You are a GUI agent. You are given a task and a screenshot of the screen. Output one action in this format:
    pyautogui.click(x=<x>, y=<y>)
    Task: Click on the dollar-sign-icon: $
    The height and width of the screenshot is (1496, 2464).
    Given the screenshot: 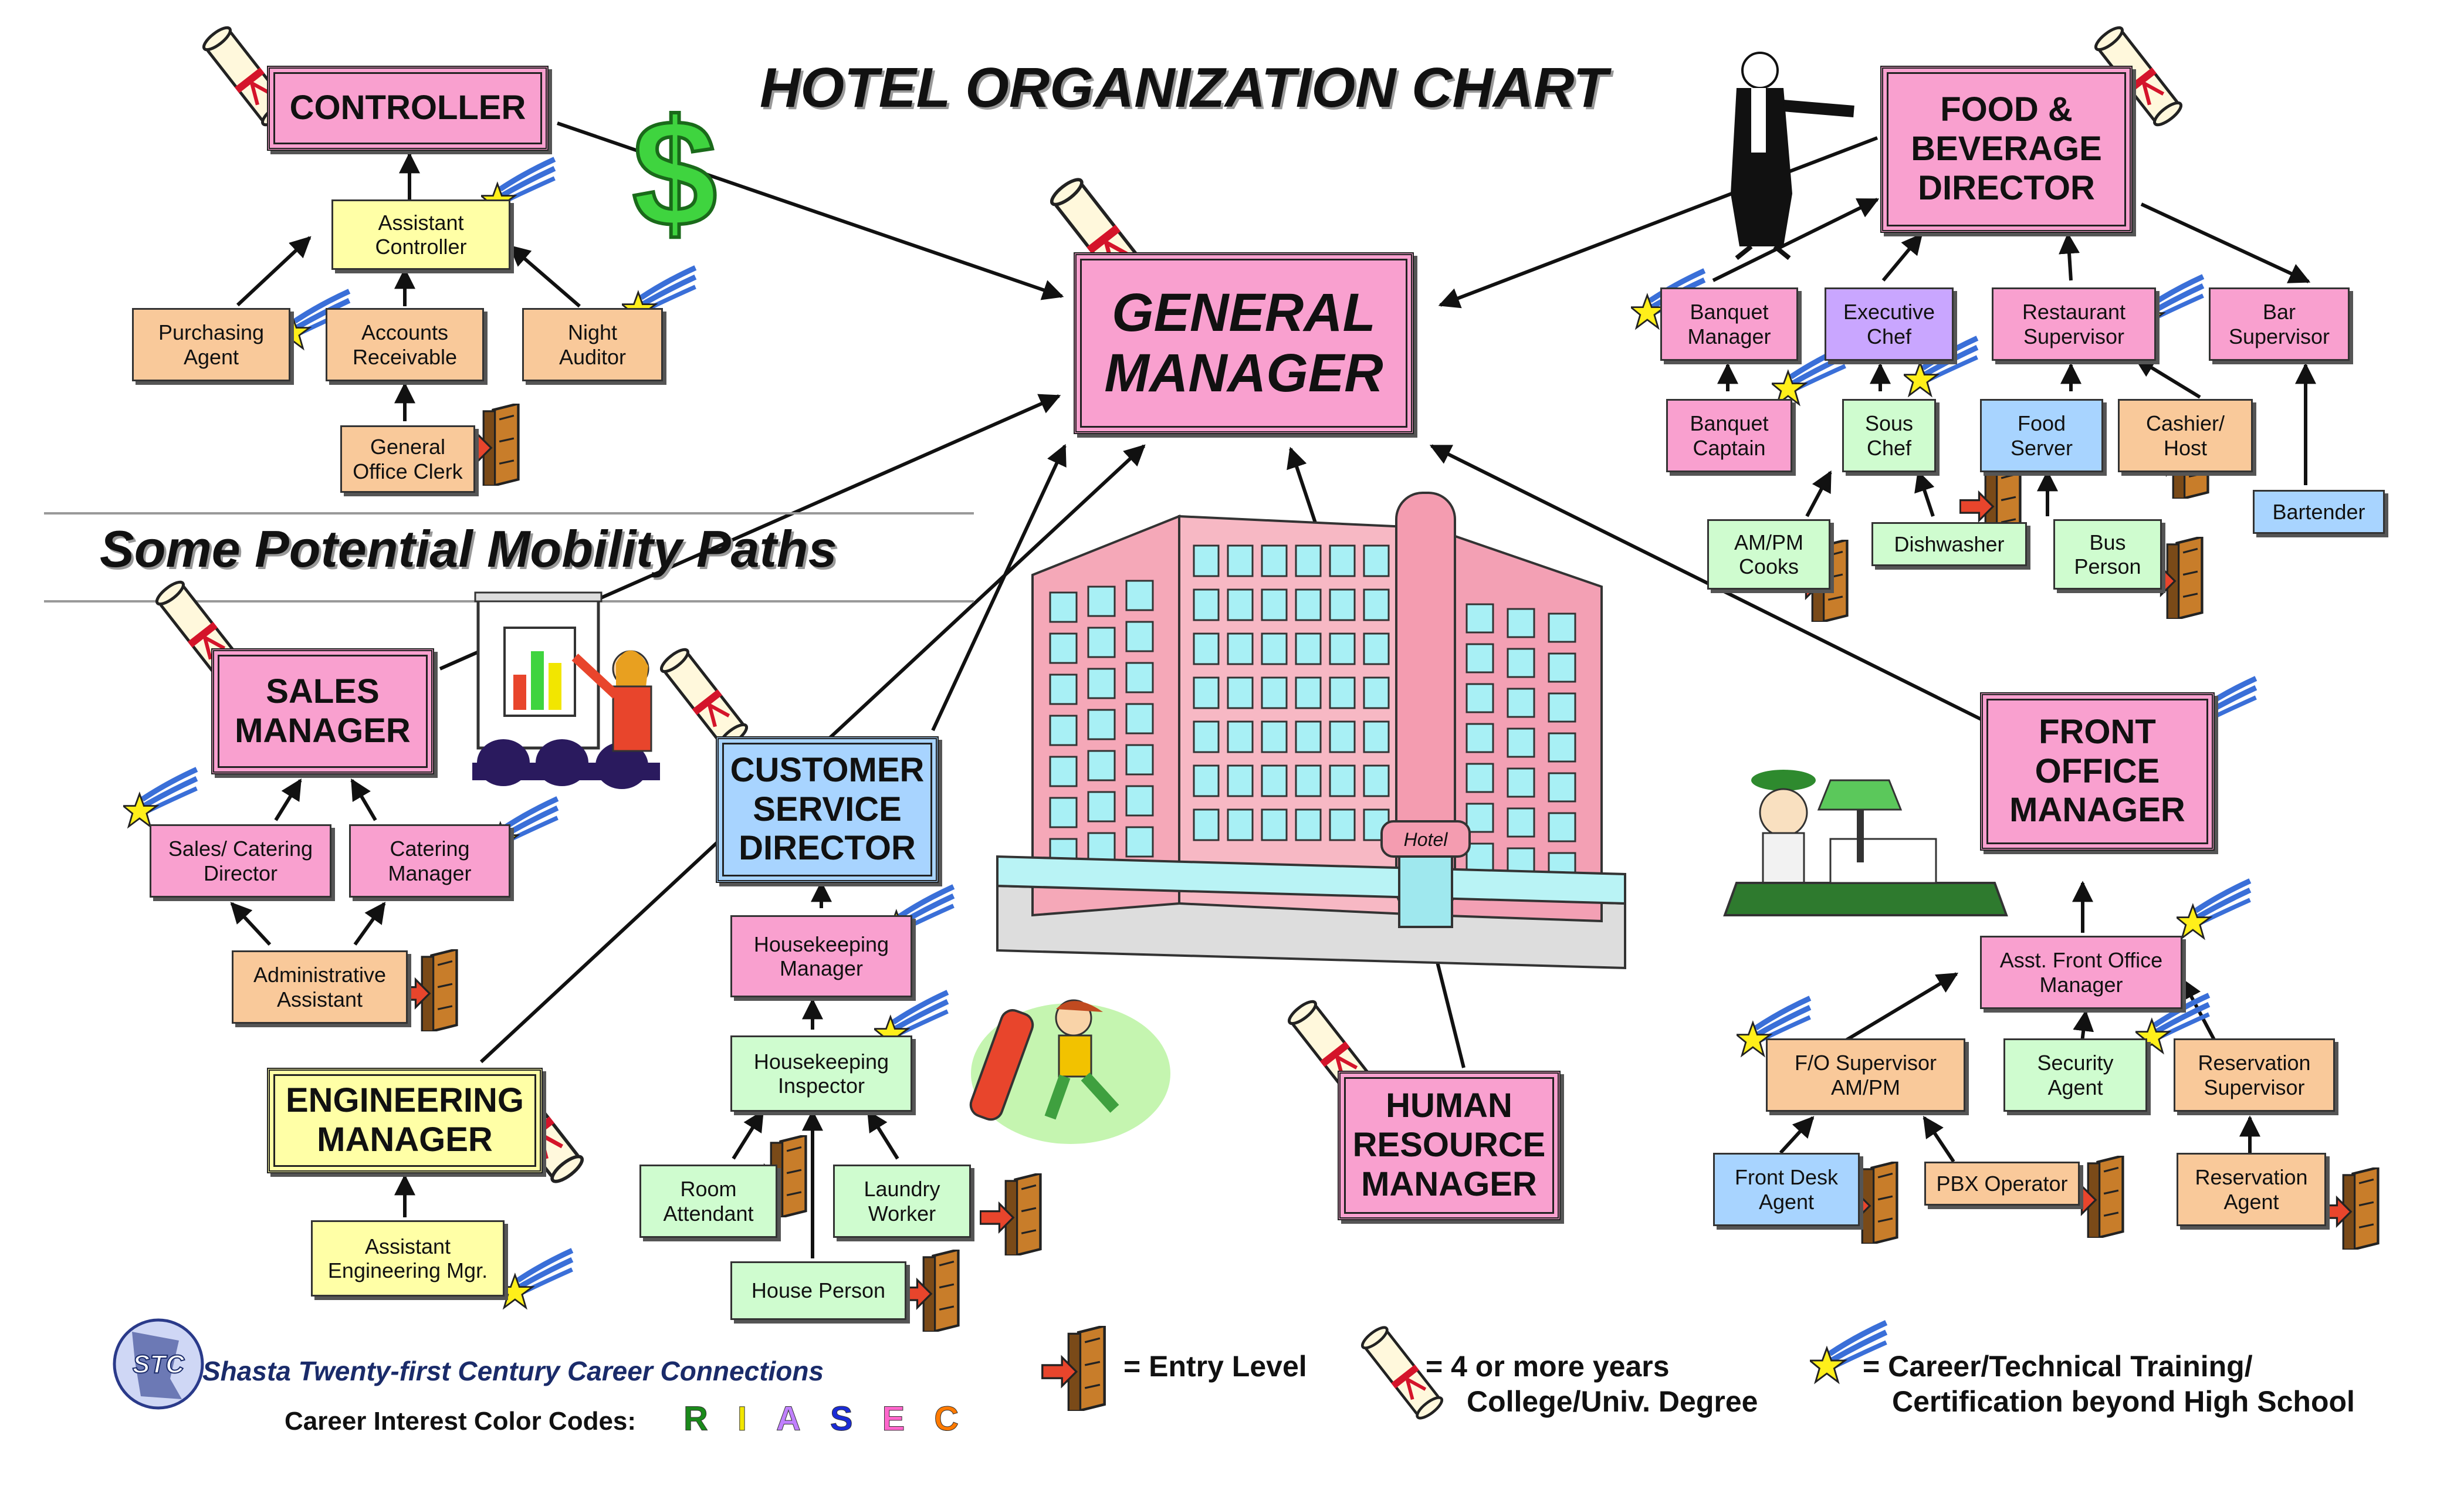 What is the action you would take?
    pyautogui.click(x=674, y=174)
    